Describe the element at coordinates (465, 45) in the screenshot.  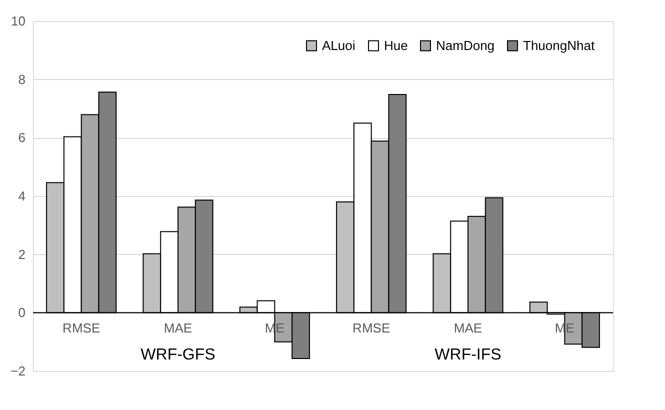
I see `legend-label: NamDong` at that location.